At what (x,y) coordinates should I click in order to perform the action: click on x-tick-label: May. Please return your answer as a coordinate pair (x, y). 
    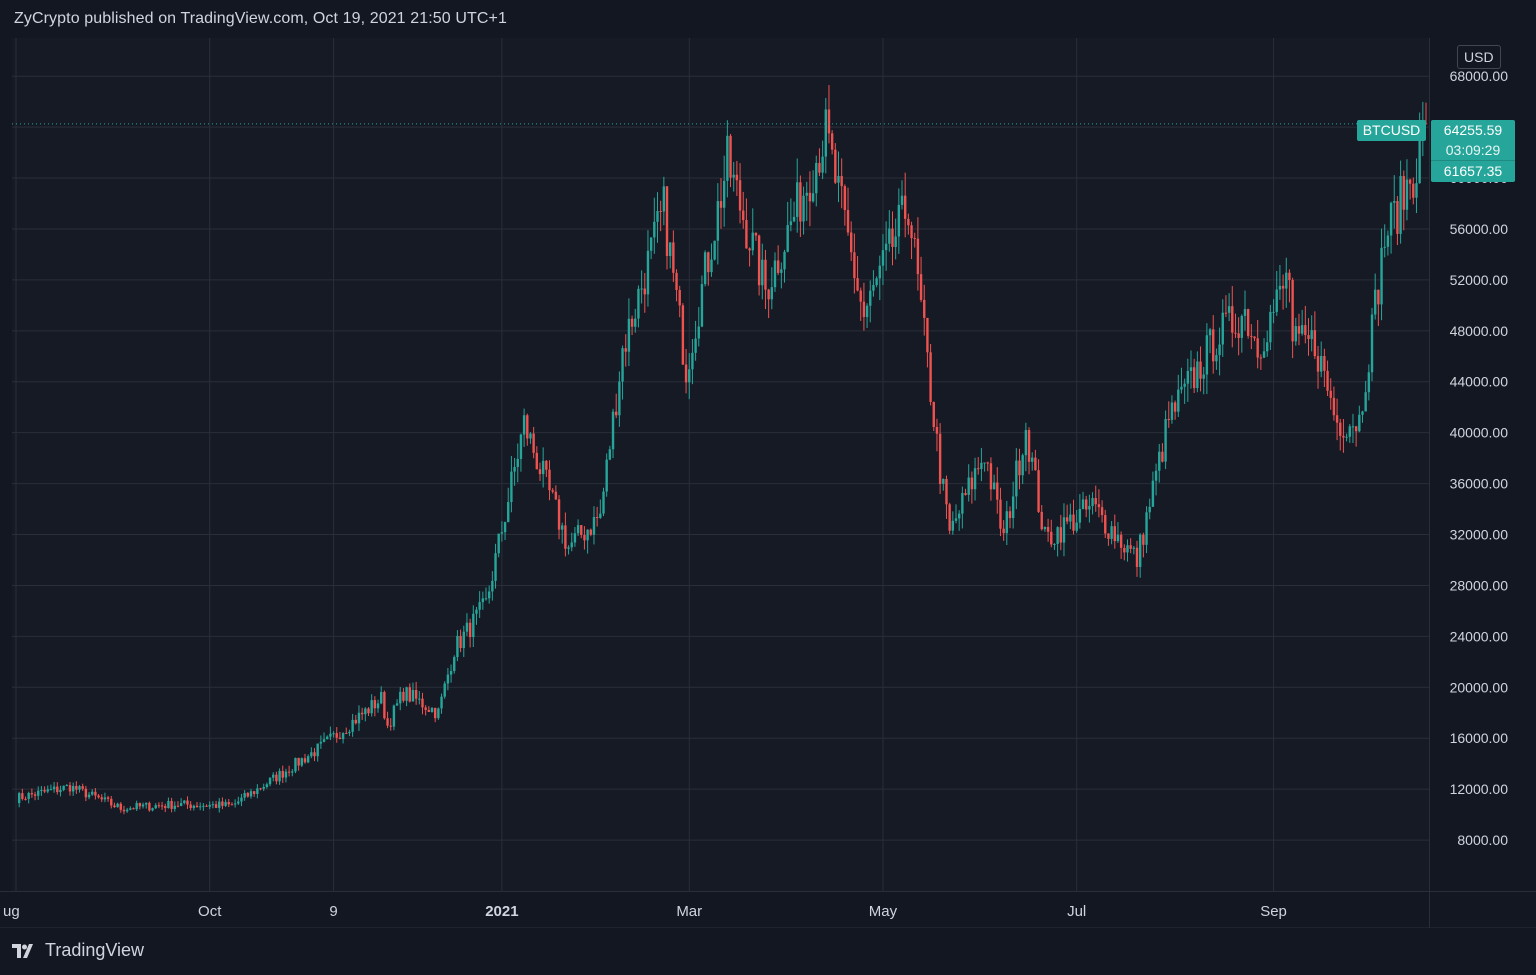
    Looking at the image, I should click on (883, 911).